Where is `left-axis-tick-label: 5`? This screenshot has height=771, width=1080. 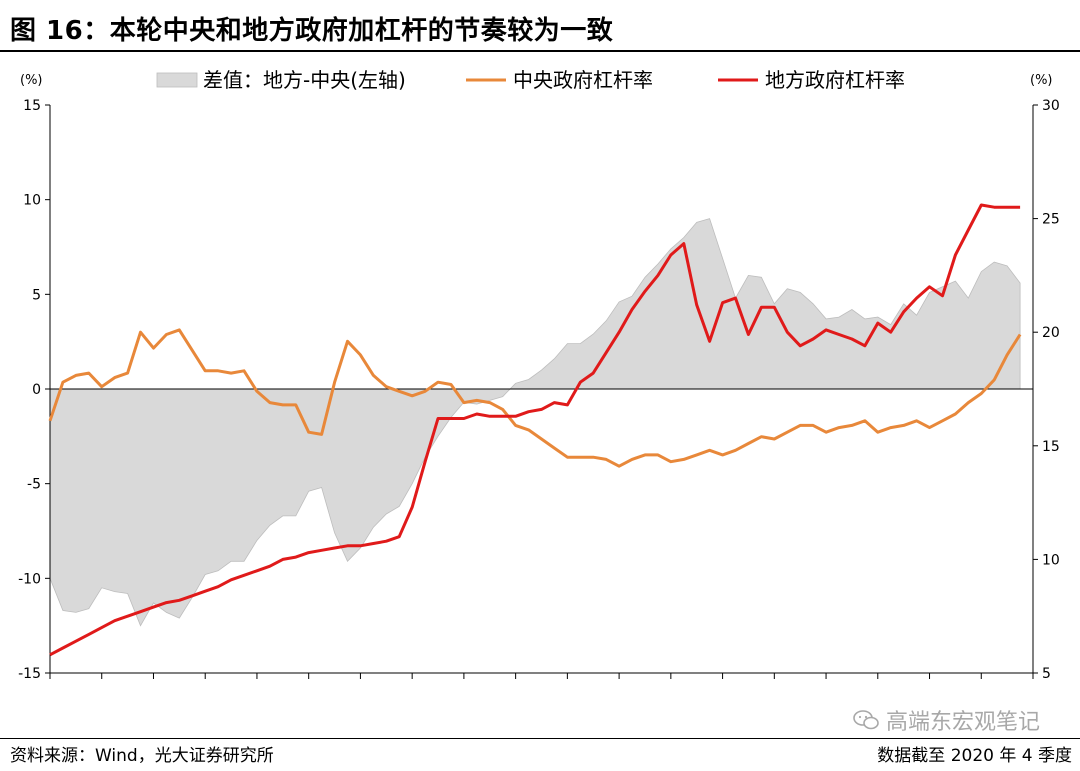 left-axis-tick-label: 5 is located at coordinates (36, 295).